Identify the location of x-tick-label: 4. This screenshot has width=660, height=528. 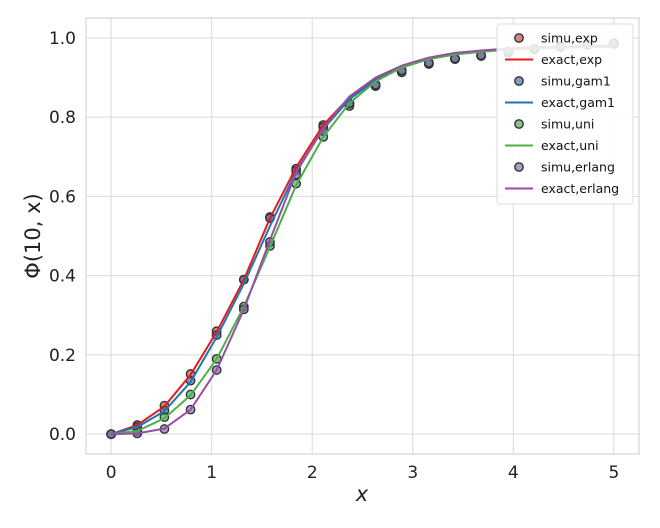
(513, 473).